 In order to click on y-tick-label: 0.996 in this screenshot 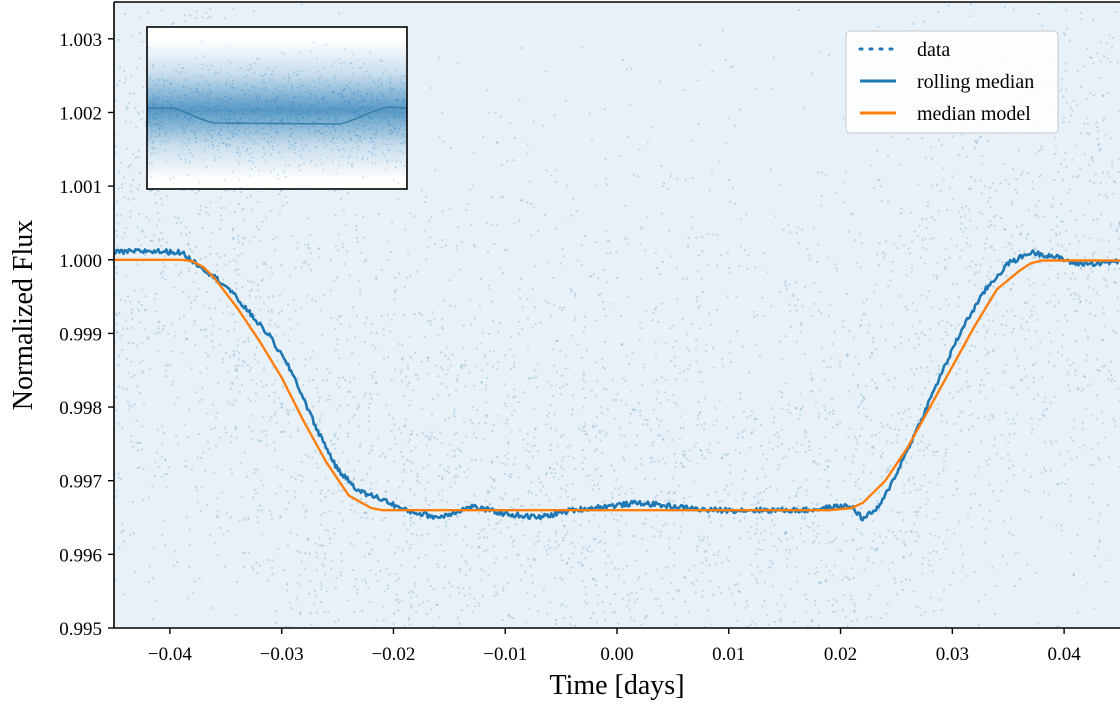, I will do `click(80, 555)`.